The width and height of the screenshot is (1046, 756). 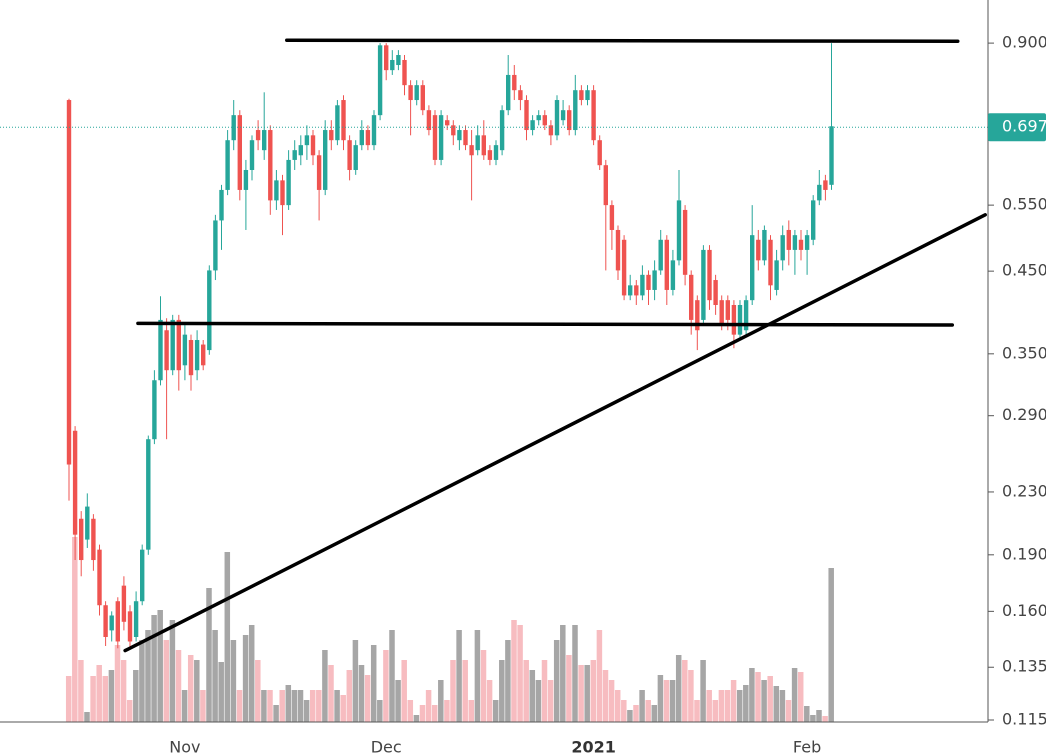 I want to click on trend-line, so click(x=545, y=324).